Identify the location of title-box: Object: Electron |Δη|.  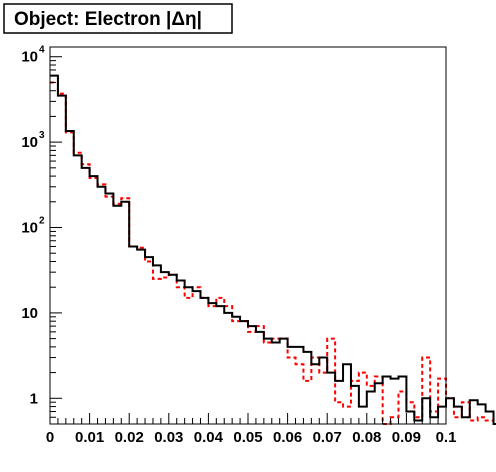
(118, 18).